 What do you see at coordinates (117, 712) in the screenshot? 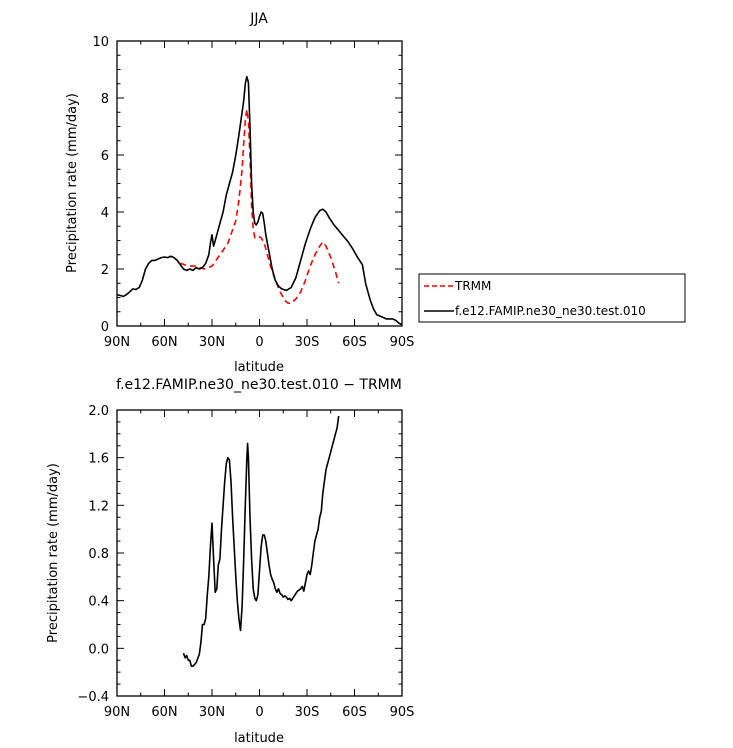
I see `bottom-xtick-label: 90N` at bounding box center [117, 712].